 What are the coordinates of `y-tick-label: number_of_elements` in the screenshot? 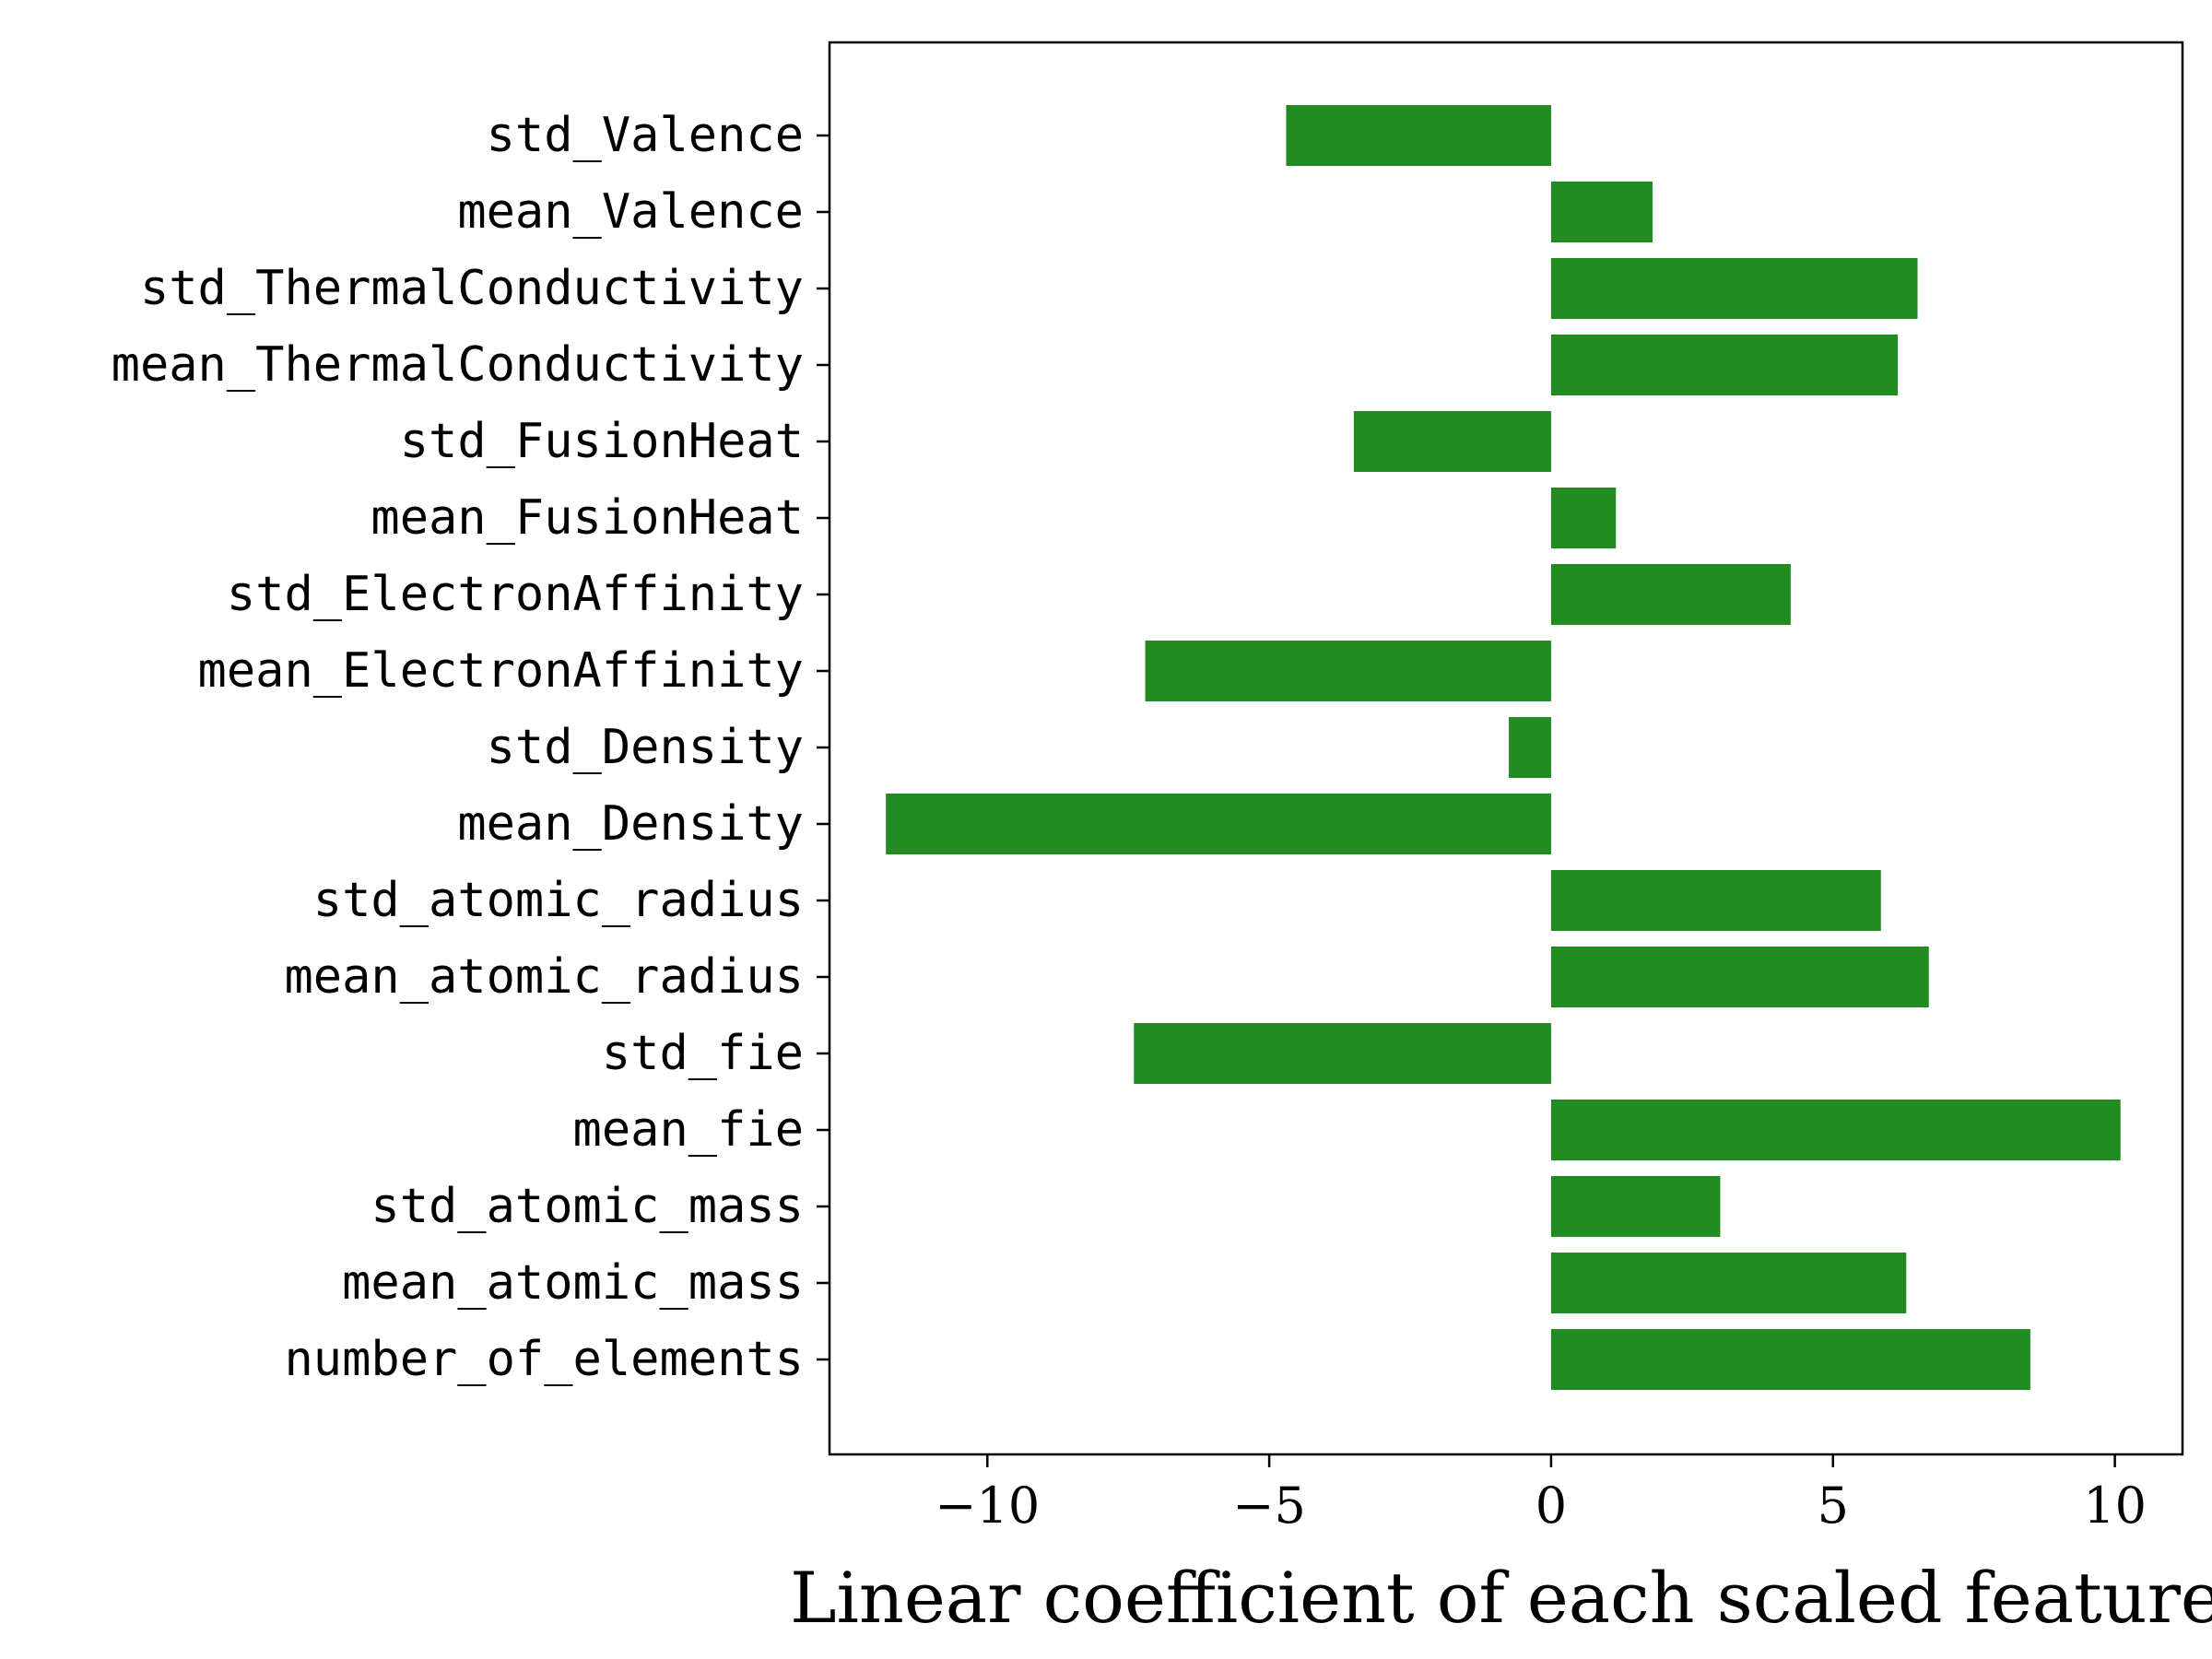 It's located at (544, 1359).